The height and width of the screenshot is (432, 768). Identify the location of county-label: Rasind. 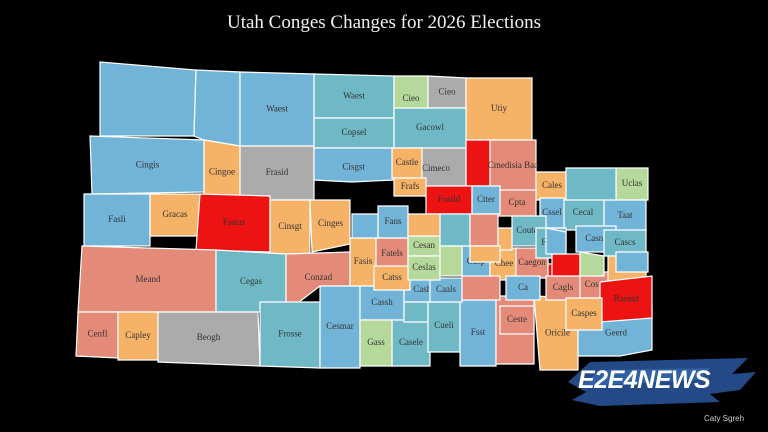
(626, 299).